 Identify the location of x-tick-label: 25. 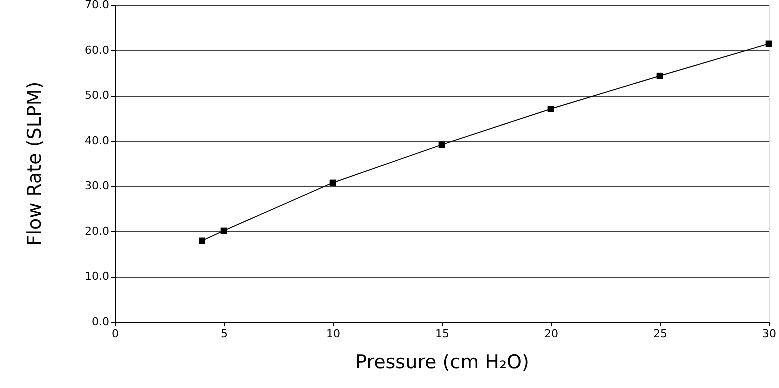
(661, 334).